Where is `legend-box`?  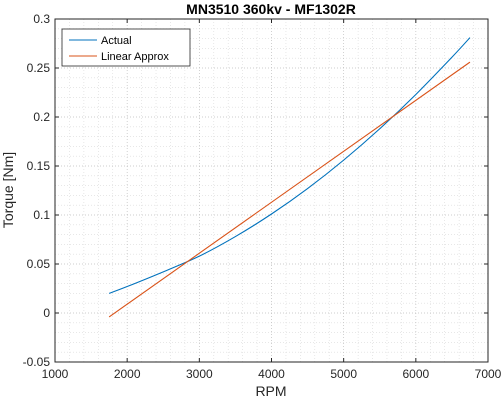 legend-box is located at coordinates (126, 47).